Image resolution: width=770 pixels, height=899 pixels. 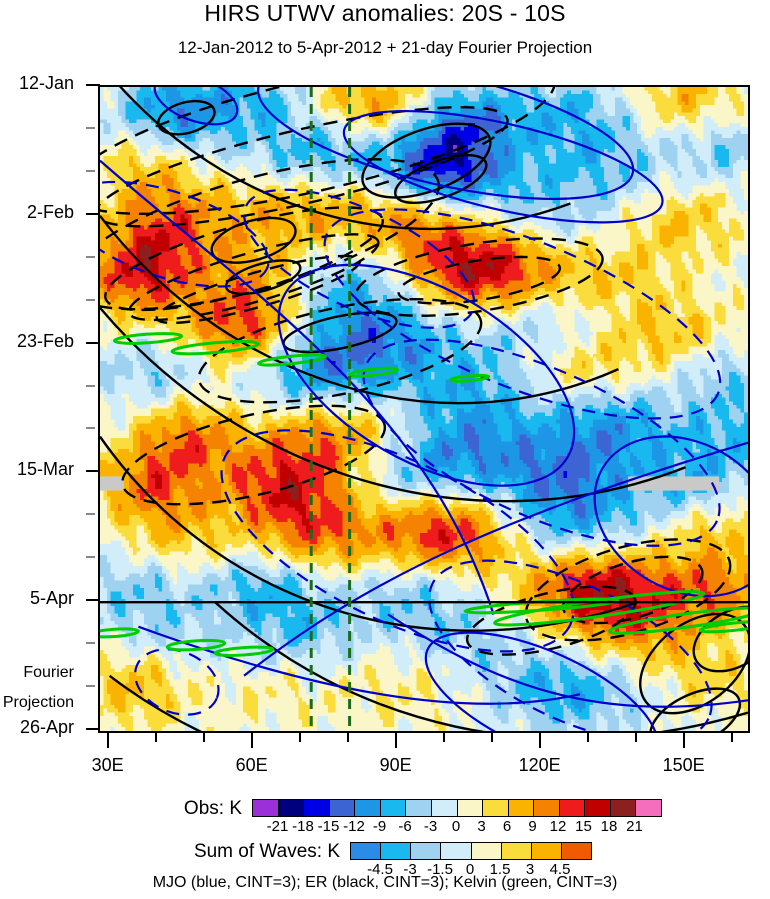 What do you see at coordinates (47, 727) in the screenshot?
I see `y-tick-label: 26-Apr` at bounding box center [47, 727].